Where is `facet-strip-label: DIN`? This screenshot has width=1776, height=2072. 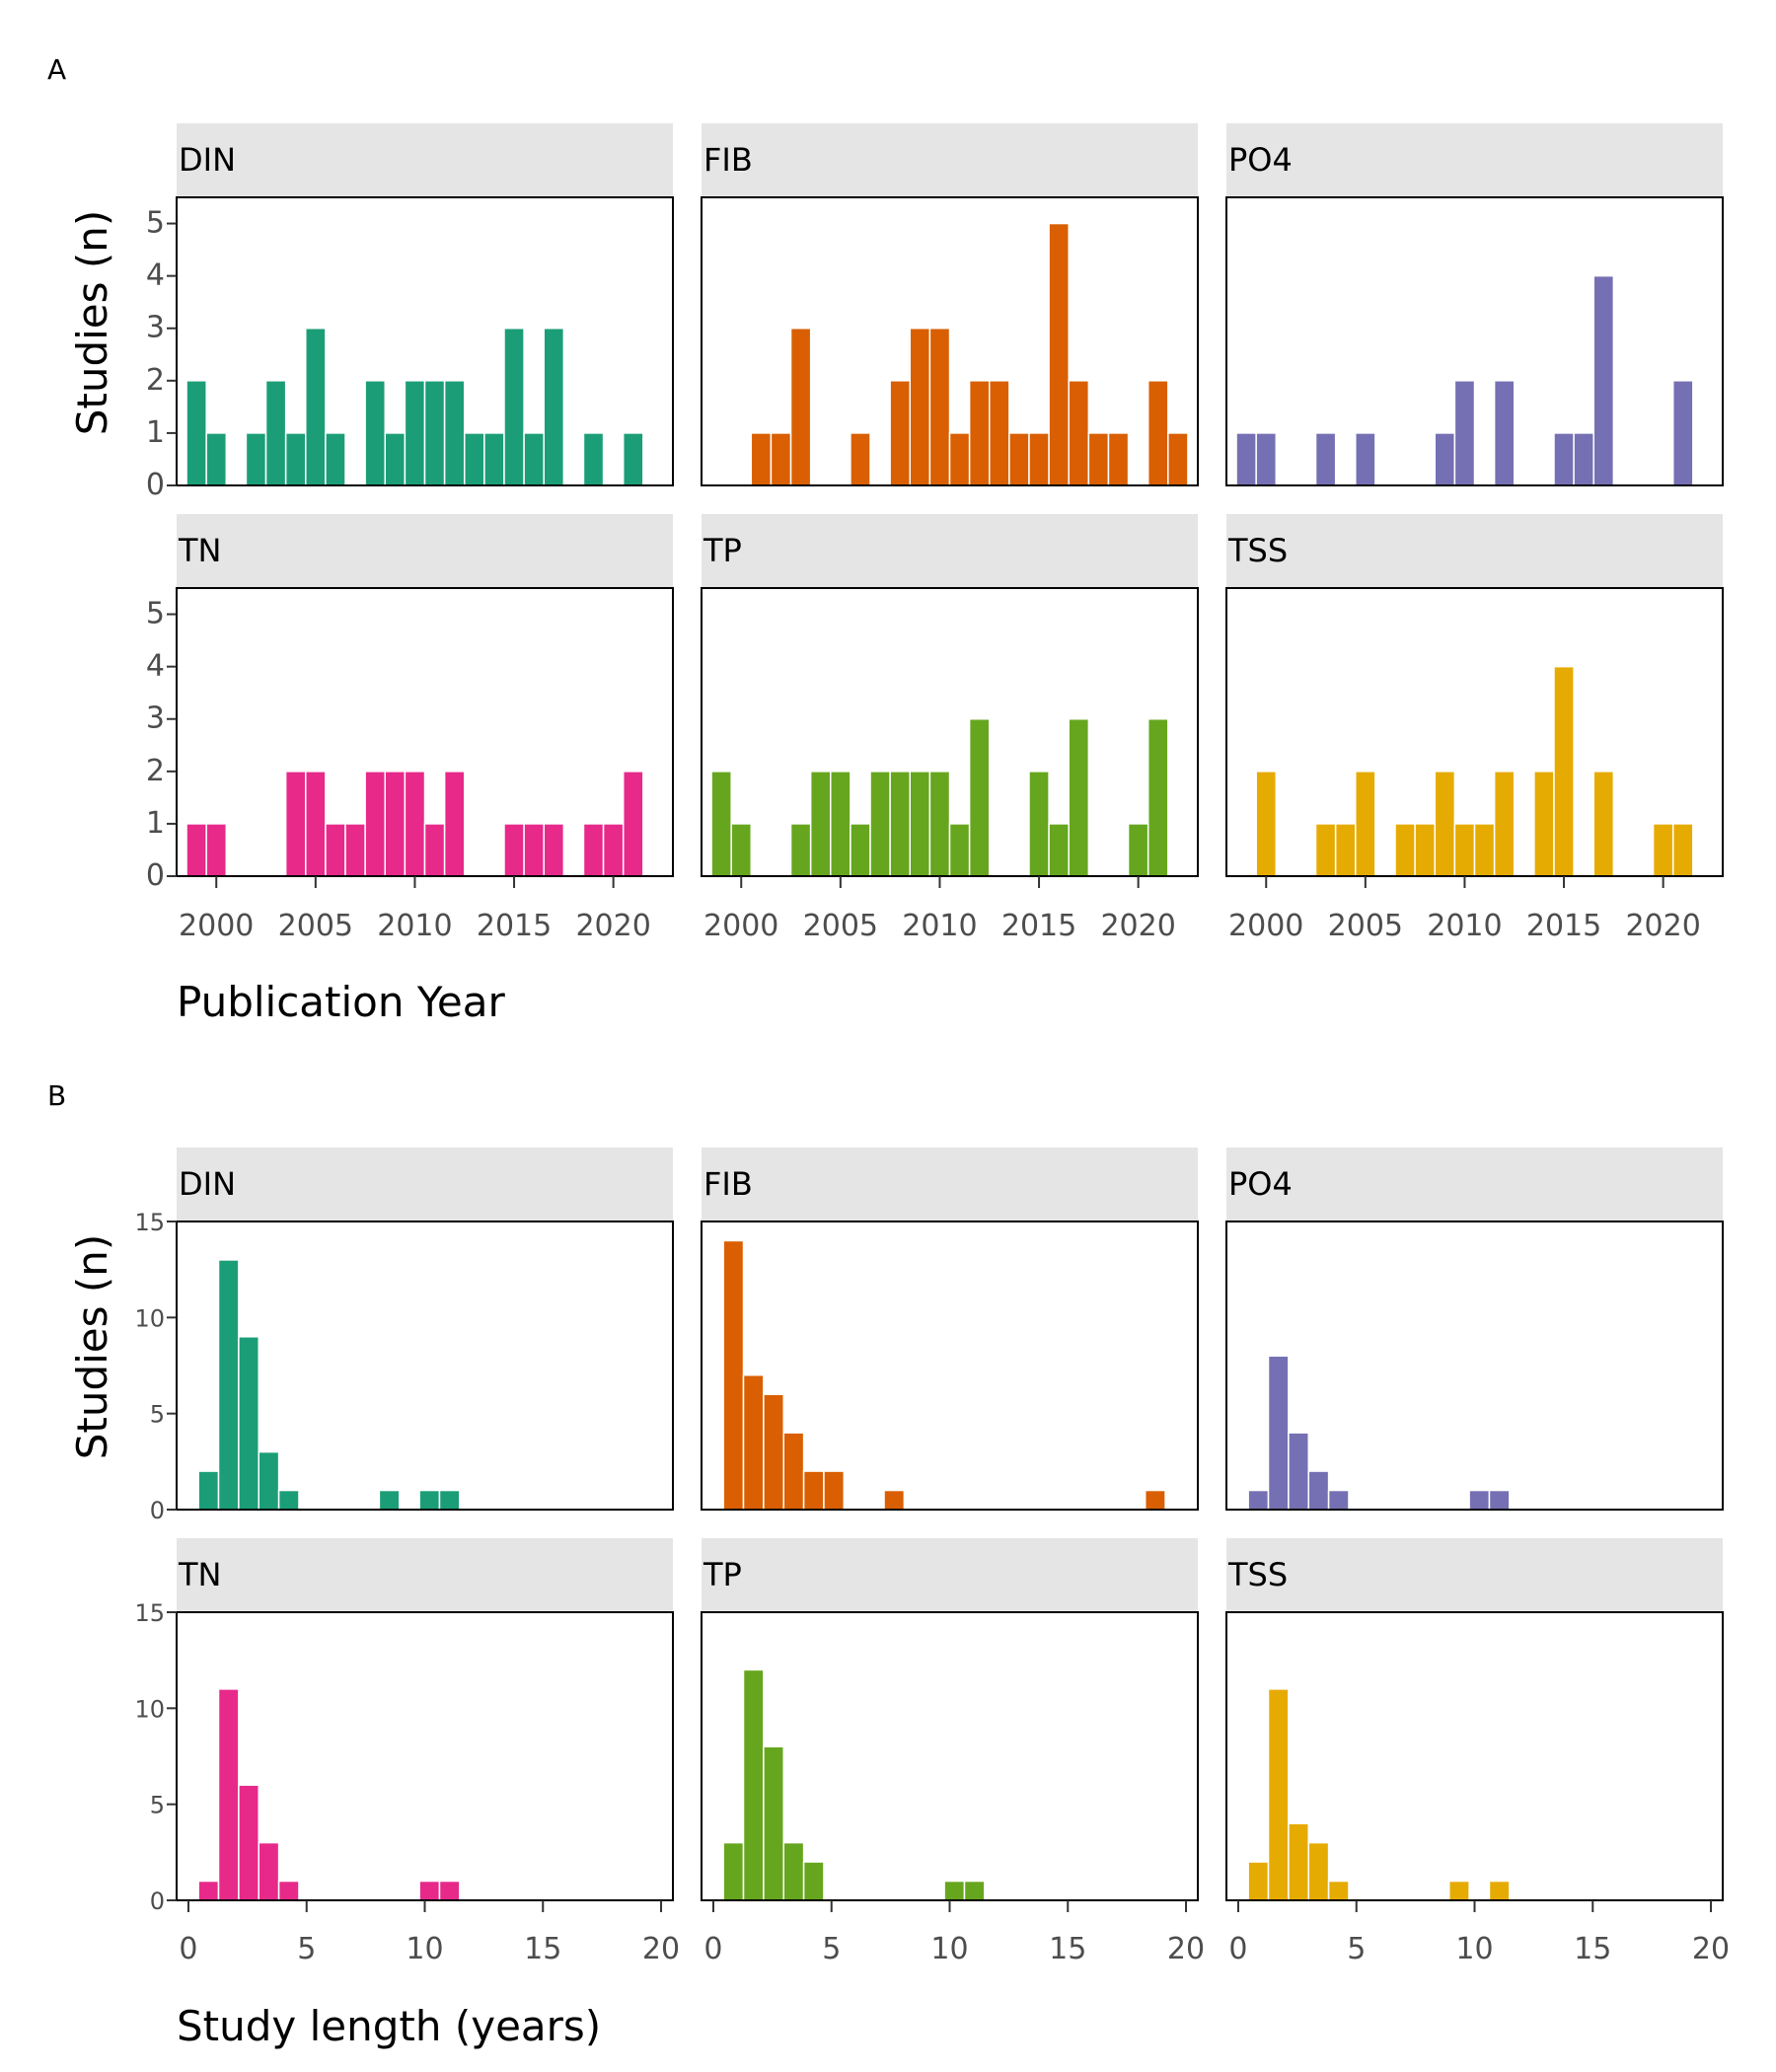
facet-strip-label: DIN is located at coordinates (208, 1184).